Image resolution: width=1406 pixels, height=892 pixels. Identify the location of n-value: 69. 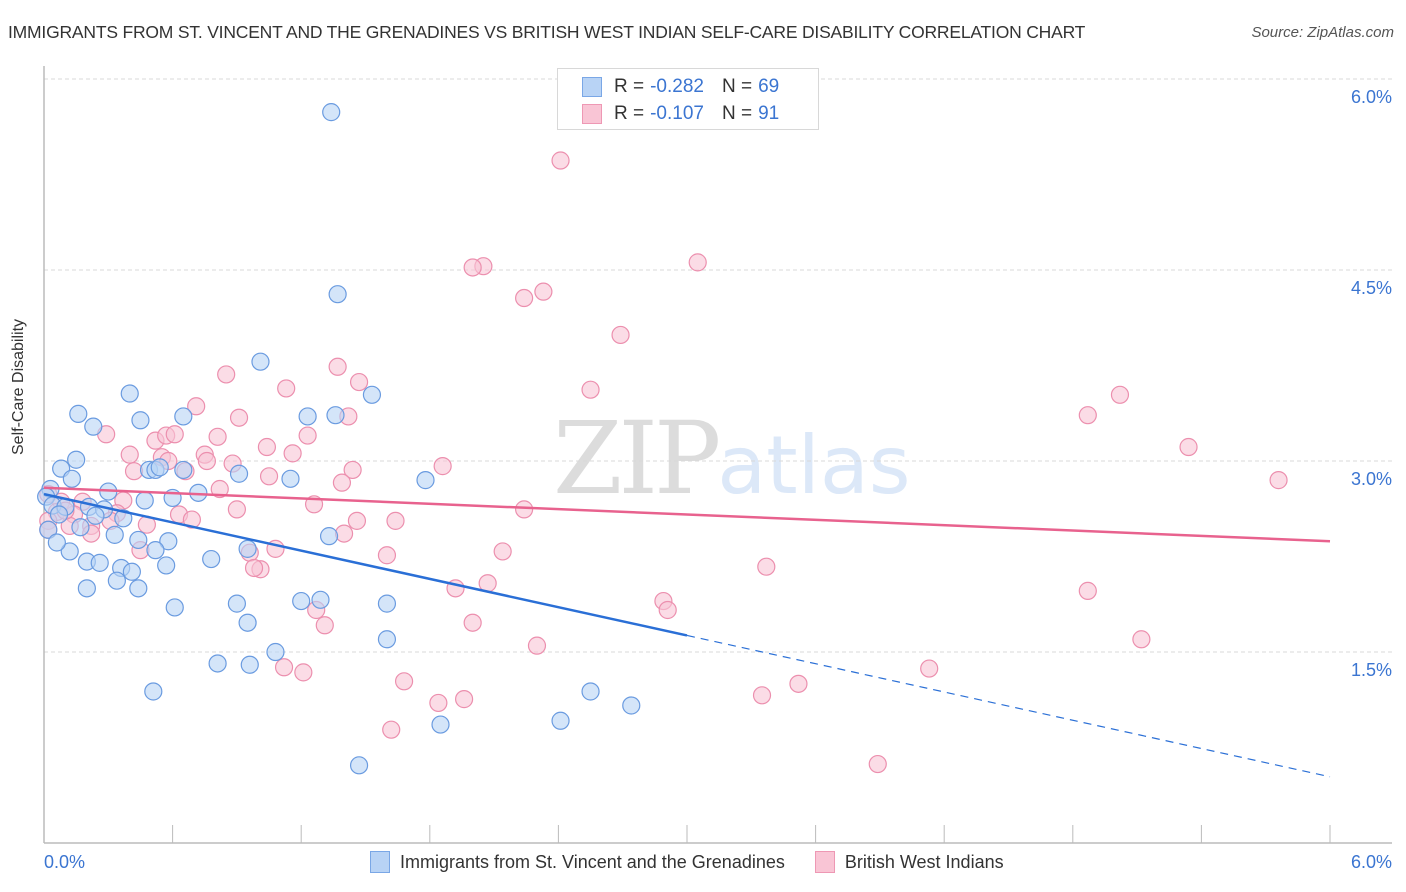
(769, 86).